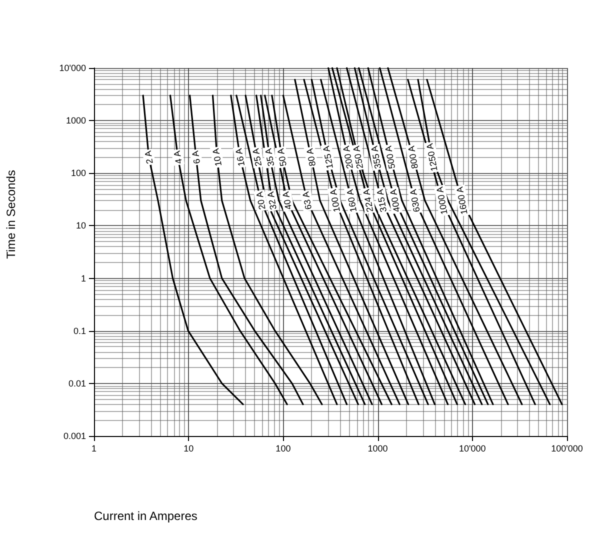 This screenshot has width=592, height=539. What do you see at coordinates (94, 449) in the screenshot?
I see `x-tick-label: 1` at bounding box center [94, 449].